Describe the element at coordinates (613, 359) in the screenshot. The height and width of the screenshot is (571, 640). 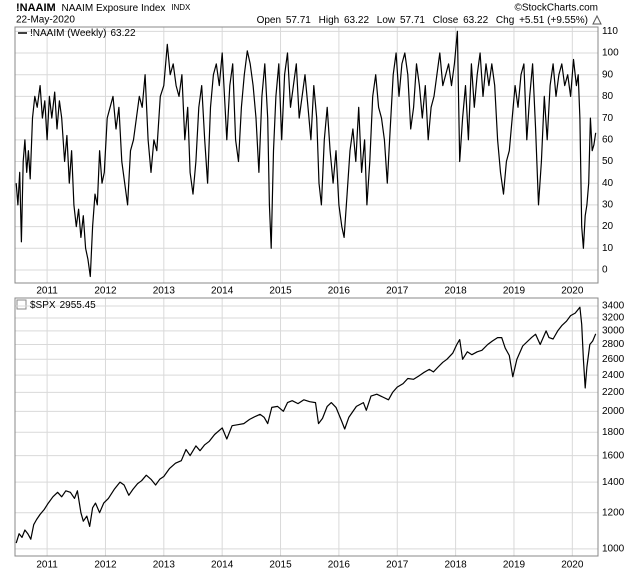
I see `y-tick-label: 2600` at that location.